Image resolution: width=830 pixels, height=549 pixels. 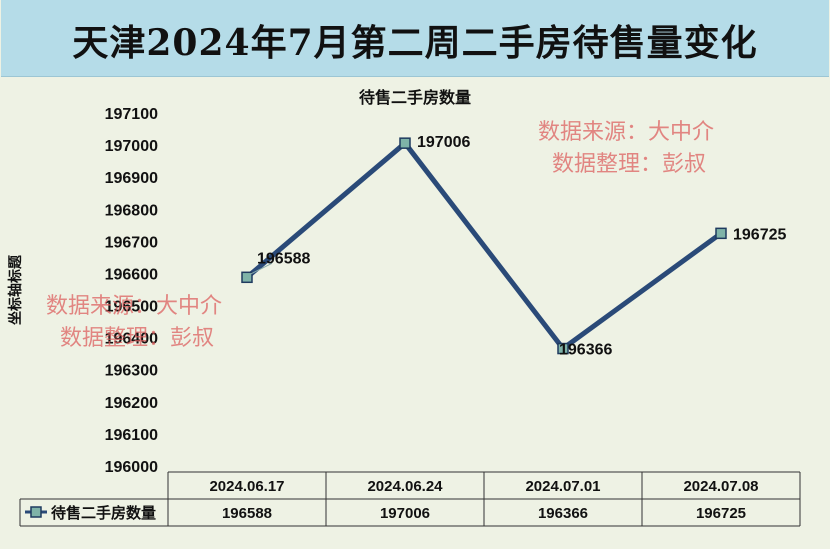 What do you see at coordinates (415, 43) in the screenshot?
I see `page-title: 天津2024年7月第二周二手房待售量变化` at bounding box center [415, 43].